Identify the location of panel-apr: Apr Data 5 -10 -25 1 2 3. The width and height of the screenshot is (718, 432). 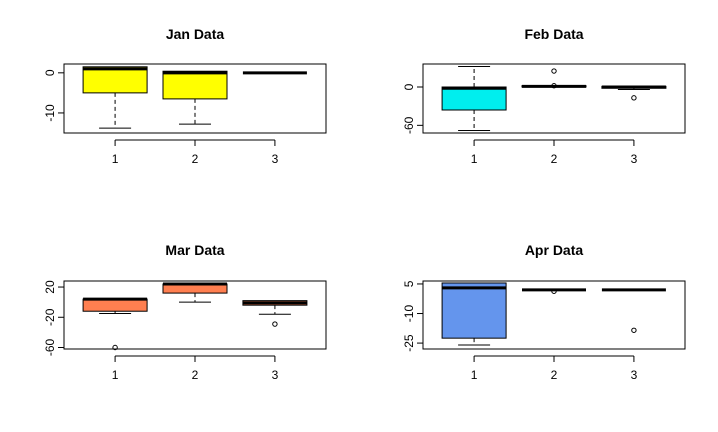
(544, 312).